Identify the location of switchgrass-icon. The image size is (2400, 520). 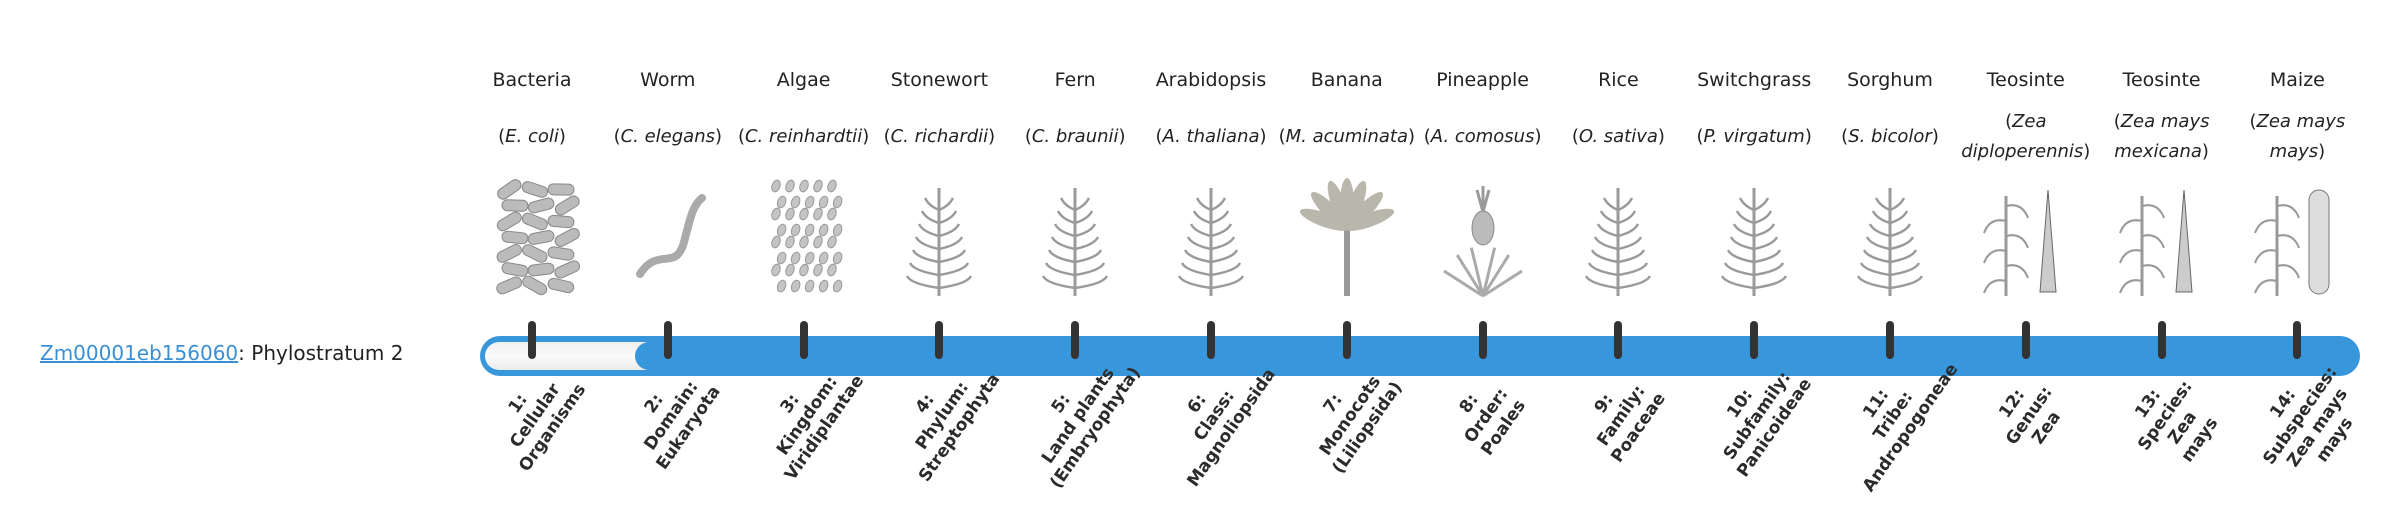
(1754, 237).